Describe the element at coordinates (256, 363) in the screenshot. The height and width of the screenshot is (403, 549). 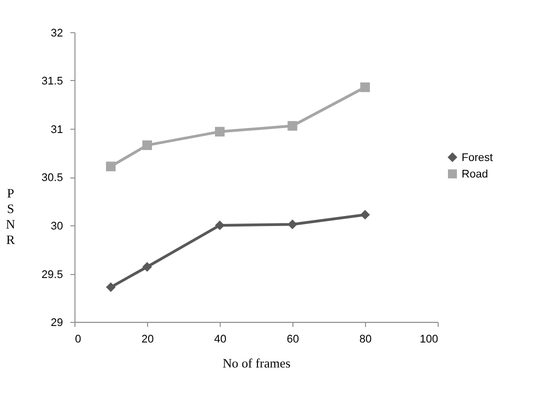
I see `x-axis-title: No of frames` at that location.